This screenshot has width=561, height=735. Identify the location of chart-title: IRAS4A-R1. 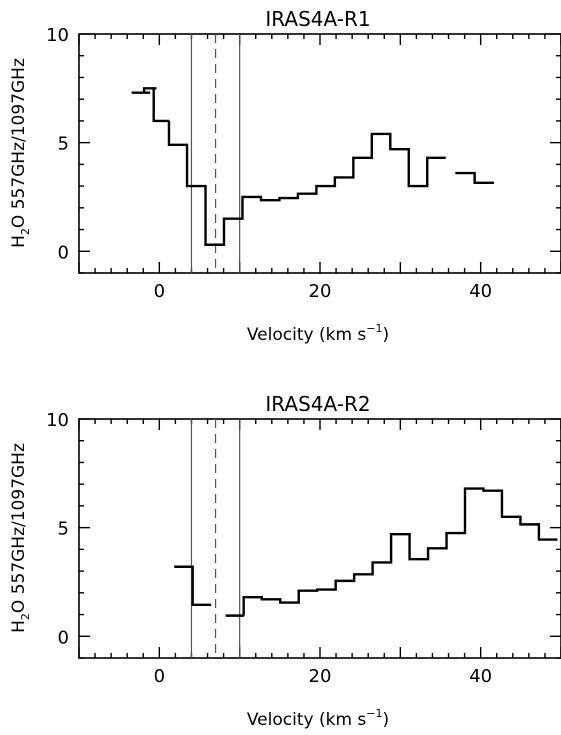
(317, 19).